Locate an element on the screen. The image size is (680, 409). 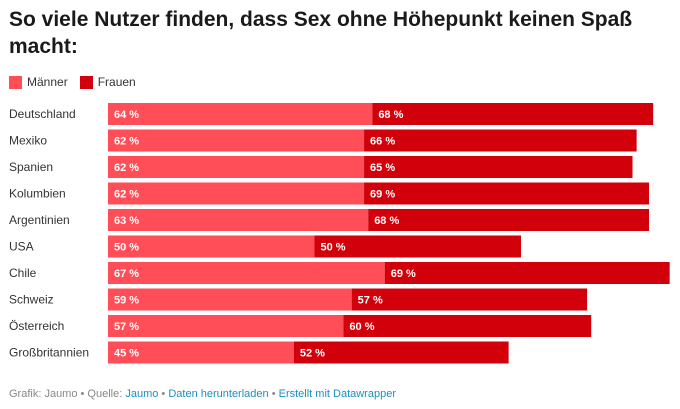
bar-frauen-spanien is located at coordinates (498, 167).